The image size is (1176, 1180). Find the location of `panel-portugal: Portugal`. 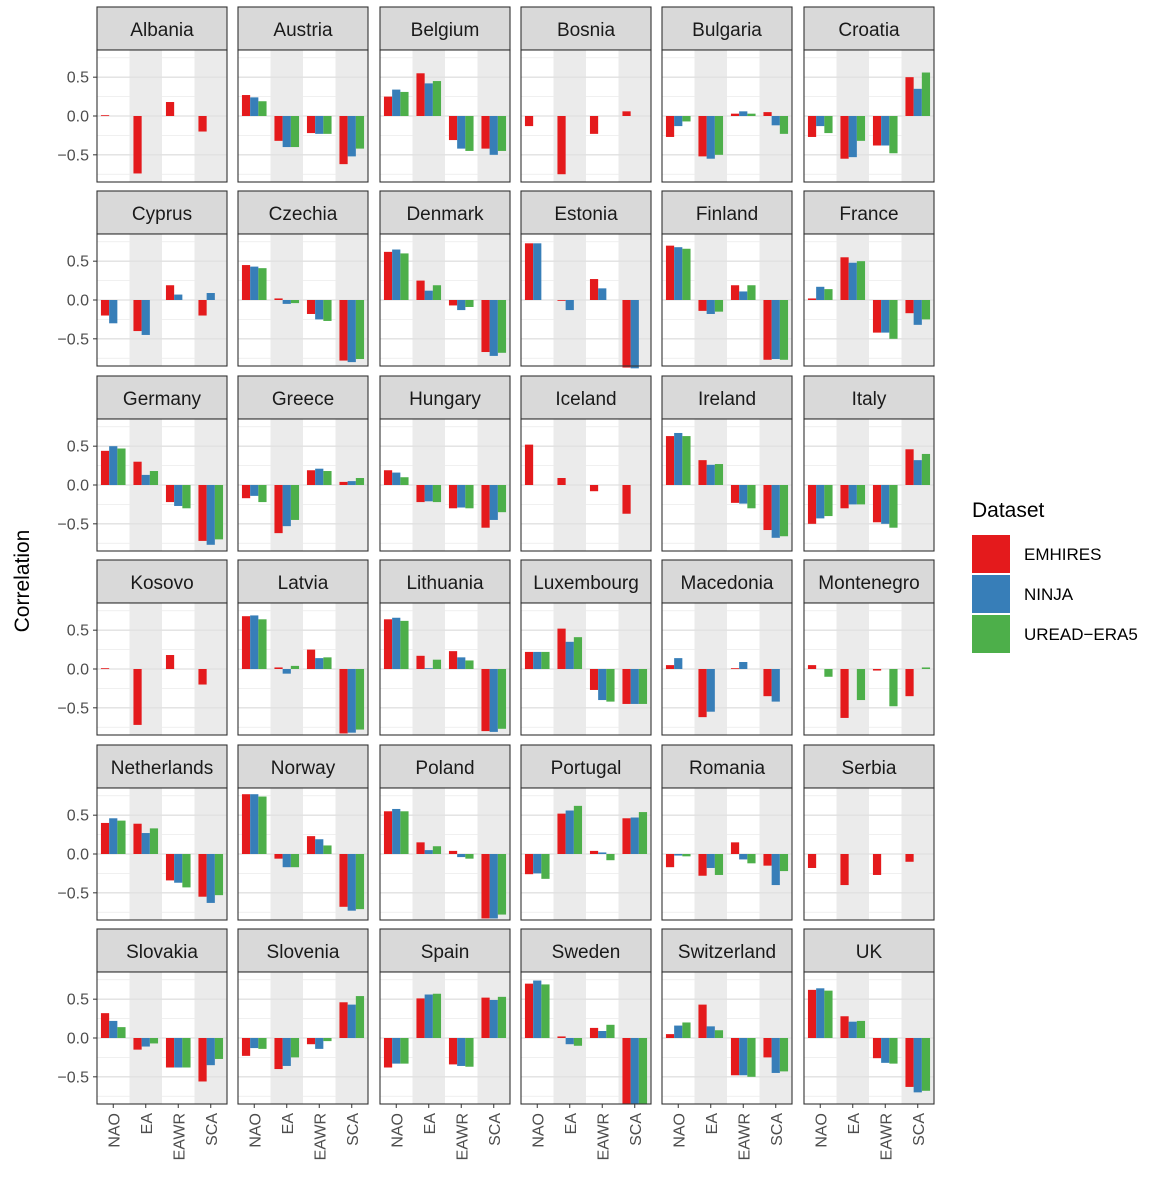

panel-portugal: Portugal is located at coordinates (586, 832).